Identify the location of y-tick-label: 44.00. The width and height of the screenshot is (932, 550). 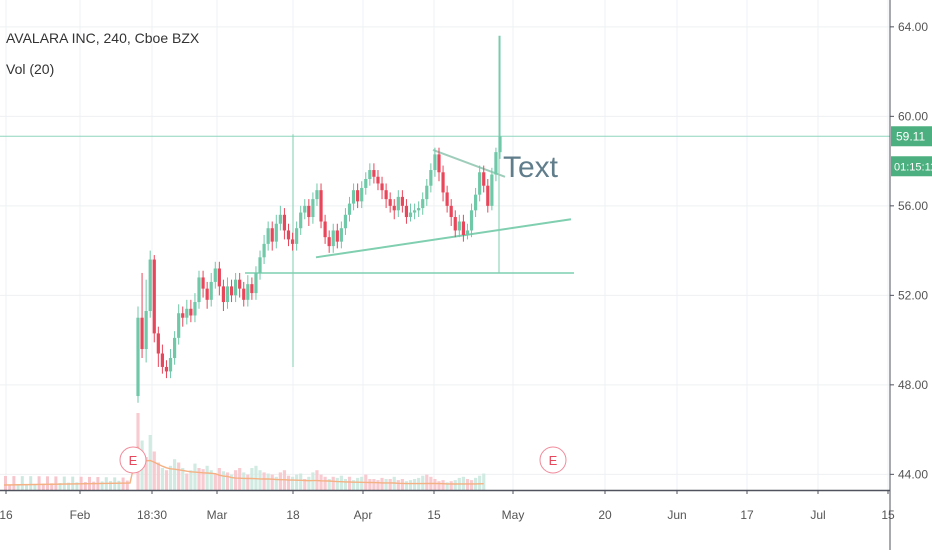
(913, 474).